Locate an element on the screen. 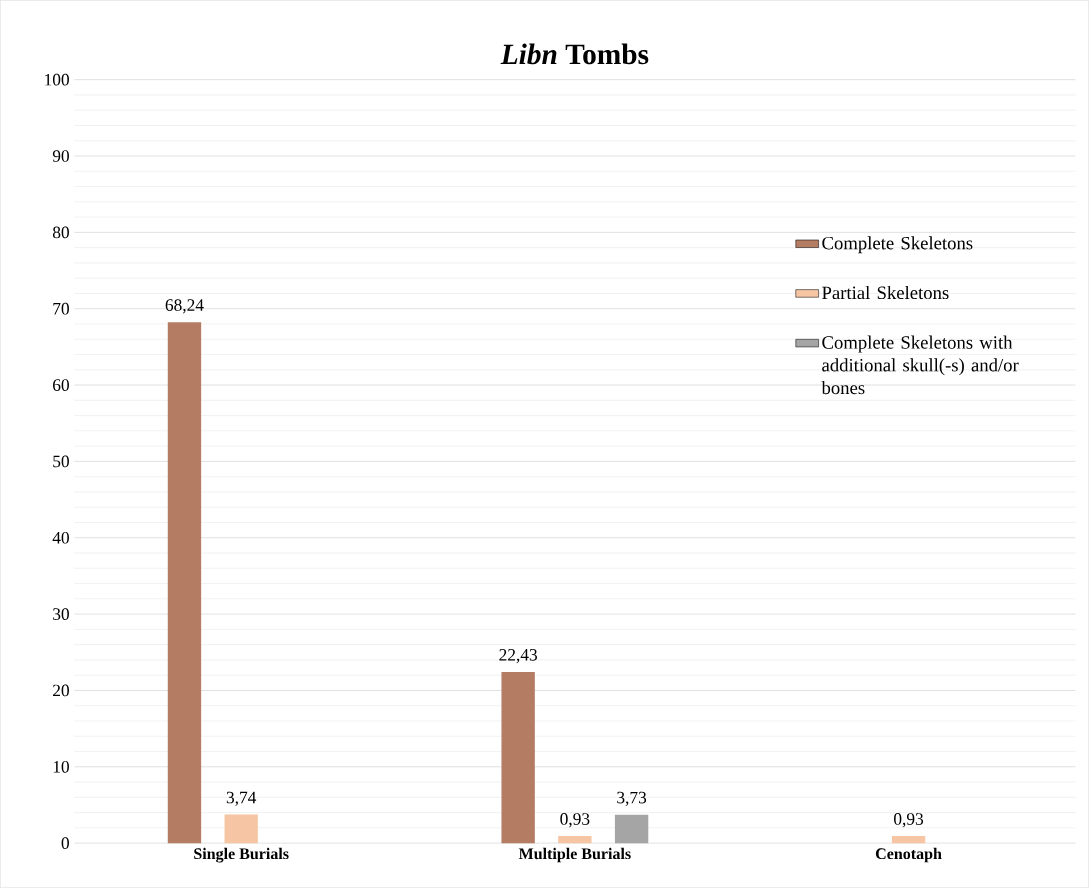 The height and width of the screenshot is (888, 1089). y-tick-label: 100 is located at coordinates (57, 79).